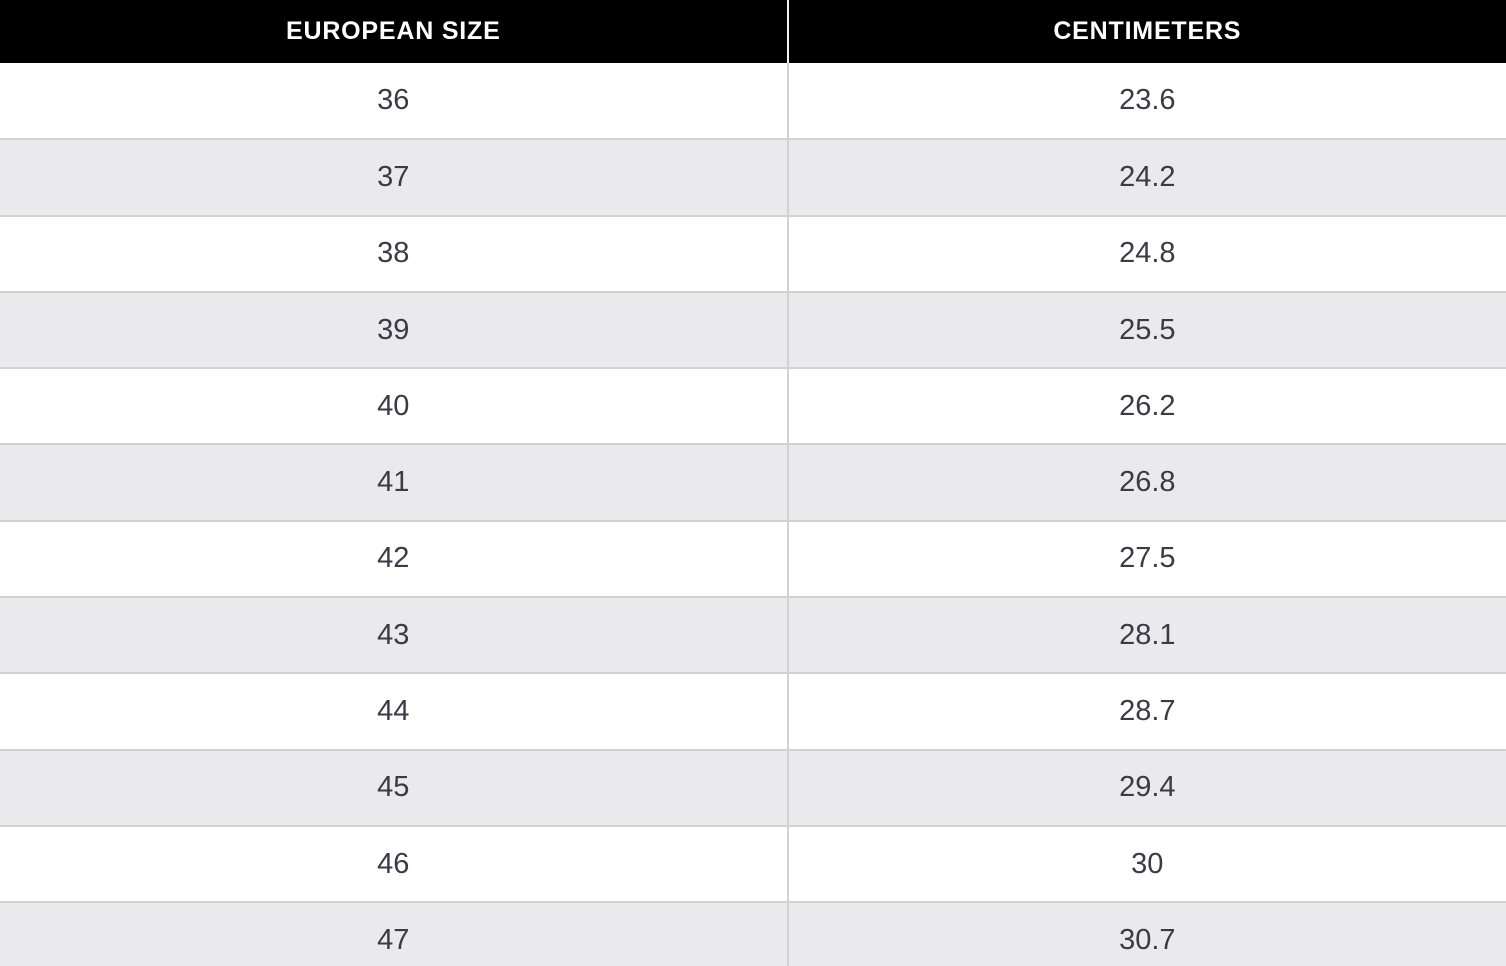 The width and height of the screenshot is (1506, 966). What do you see at coordinates (394, 558) in the screenshot?
I see `european-size-cell: 42` at bounding box center [394, 558].